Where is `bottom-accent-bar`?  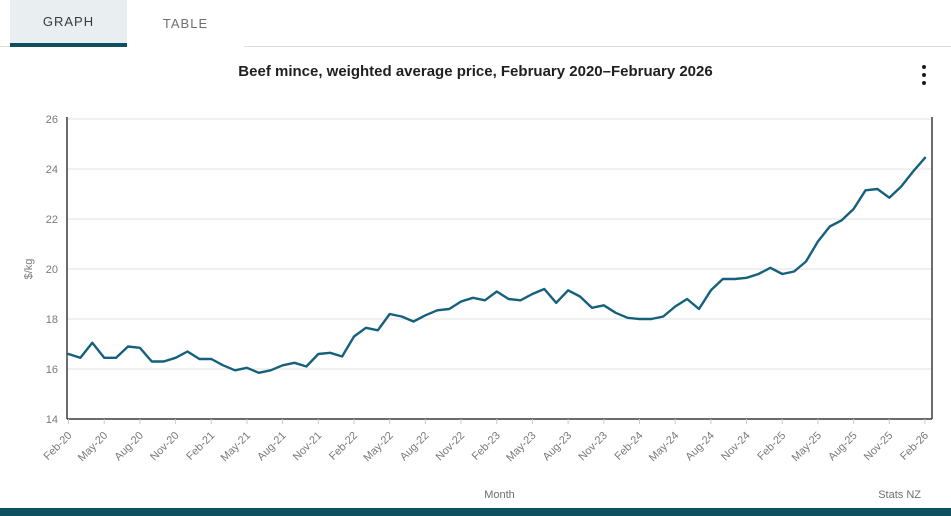
bottom-accent-bar is located at coordinates (475, 512).